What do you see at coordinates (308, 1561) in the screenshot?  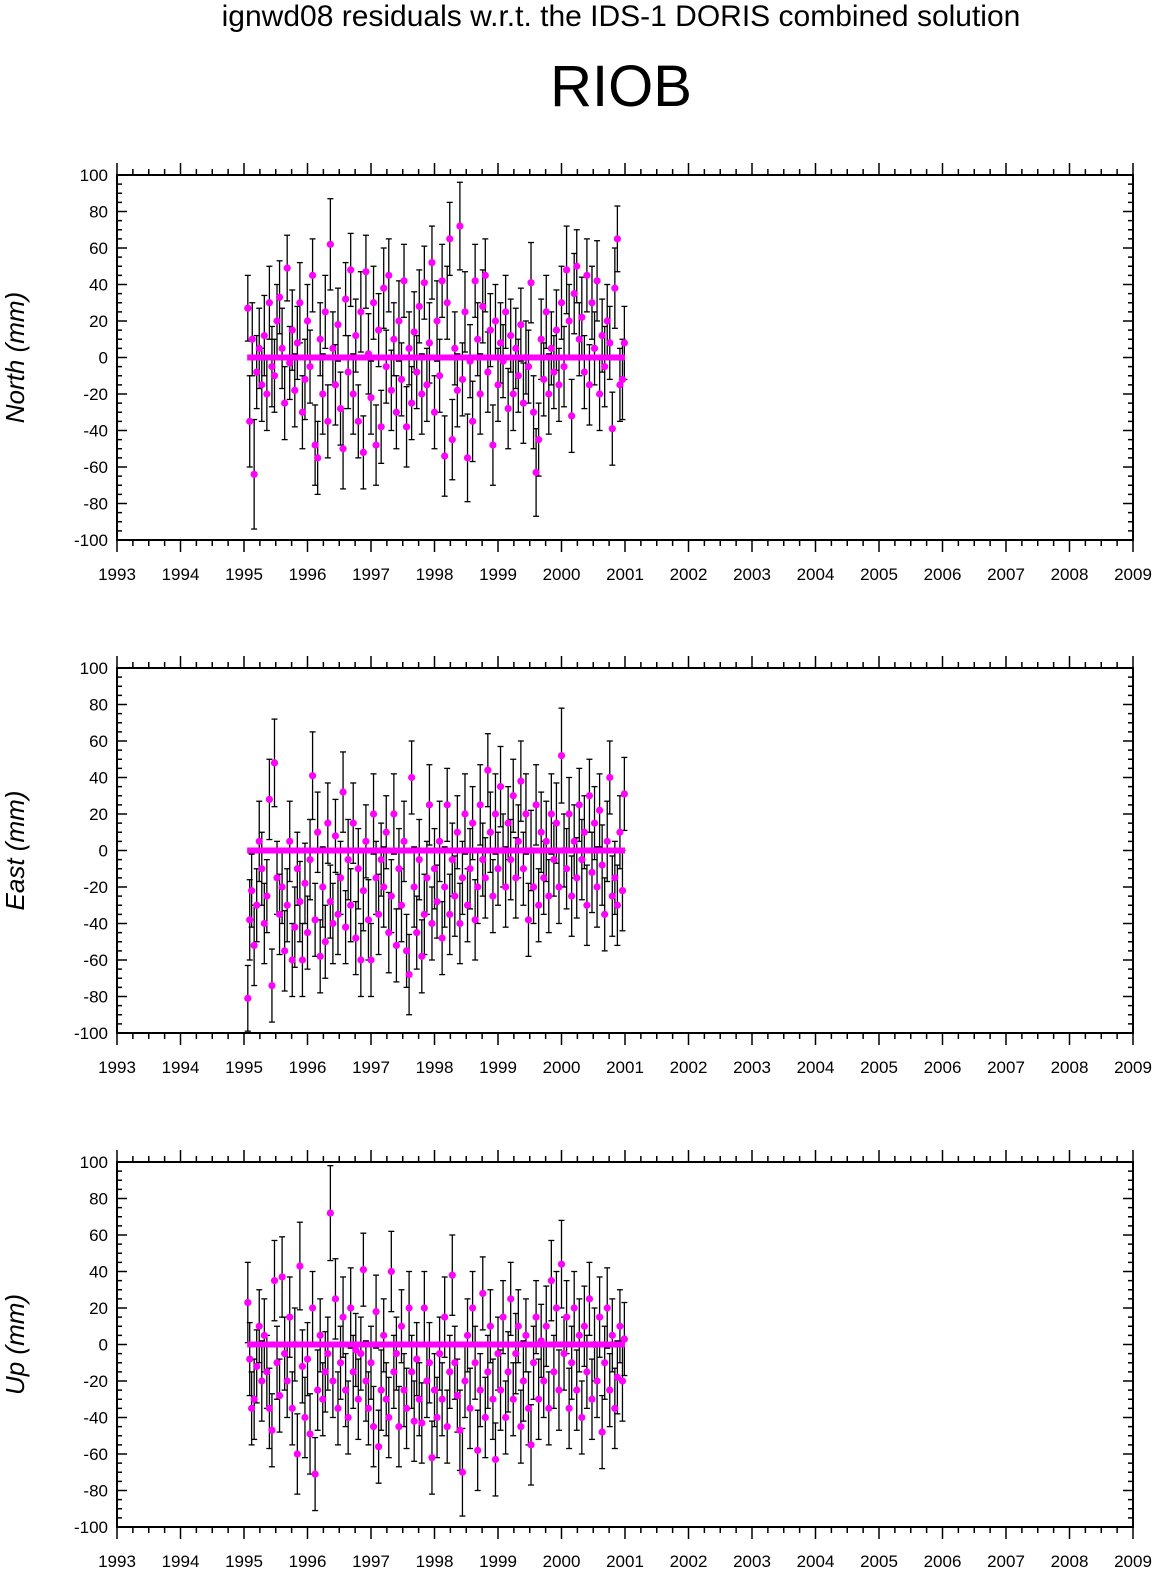 I see `x-tick-label: 1996` at bounding box center [308, 1561].